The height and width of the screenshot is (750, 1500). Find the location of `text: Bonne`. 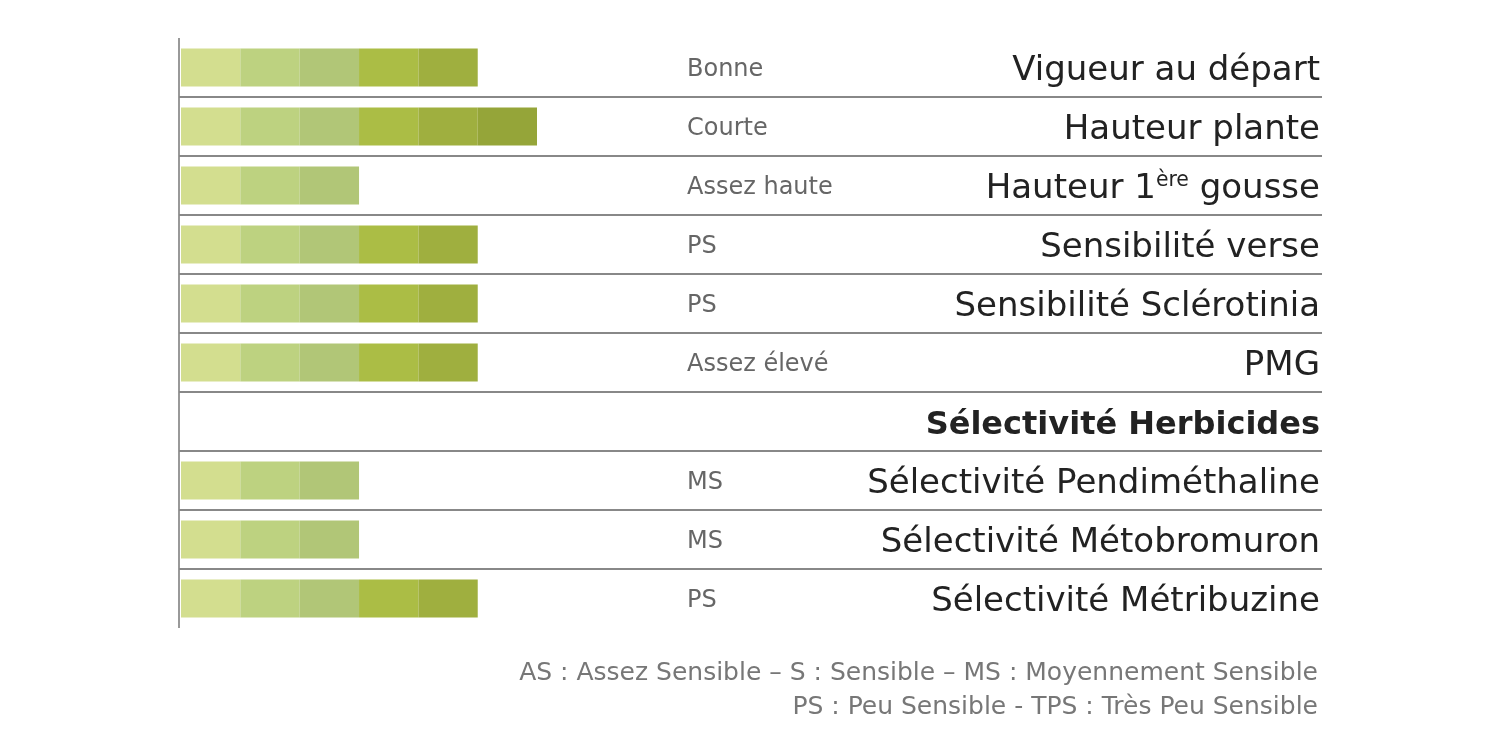

text: Bonne is located at coordinates (725, 67).